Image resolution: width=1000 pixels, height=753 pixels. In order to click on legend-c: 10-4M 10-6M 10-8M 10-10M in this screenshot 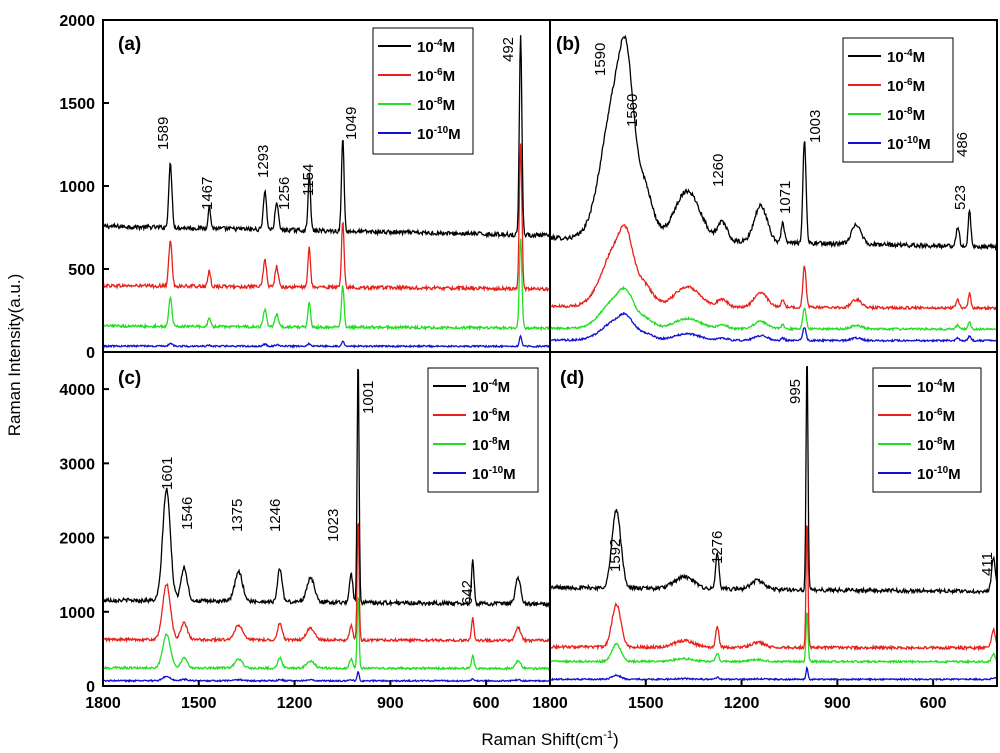, I will do `click(483, 430)`.